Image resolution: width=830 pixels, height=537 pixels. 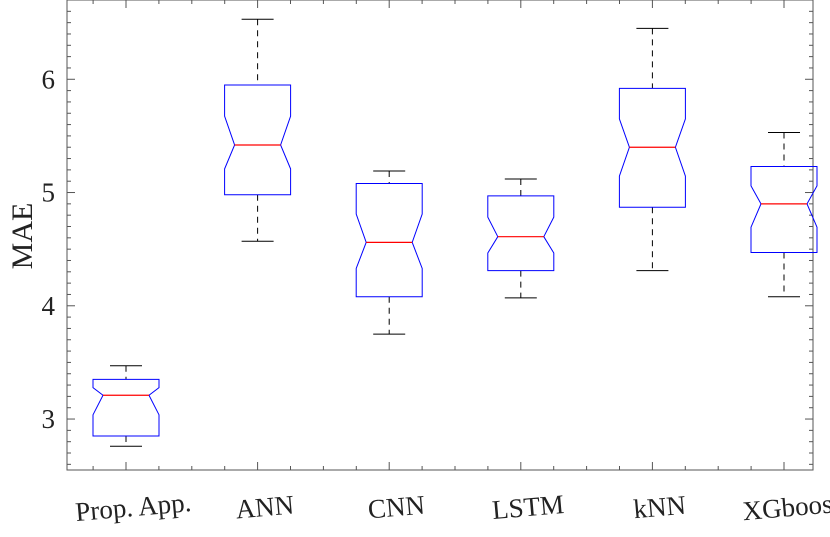 I want to click on x-category-label: LSTM, so click(x=528, y=507).